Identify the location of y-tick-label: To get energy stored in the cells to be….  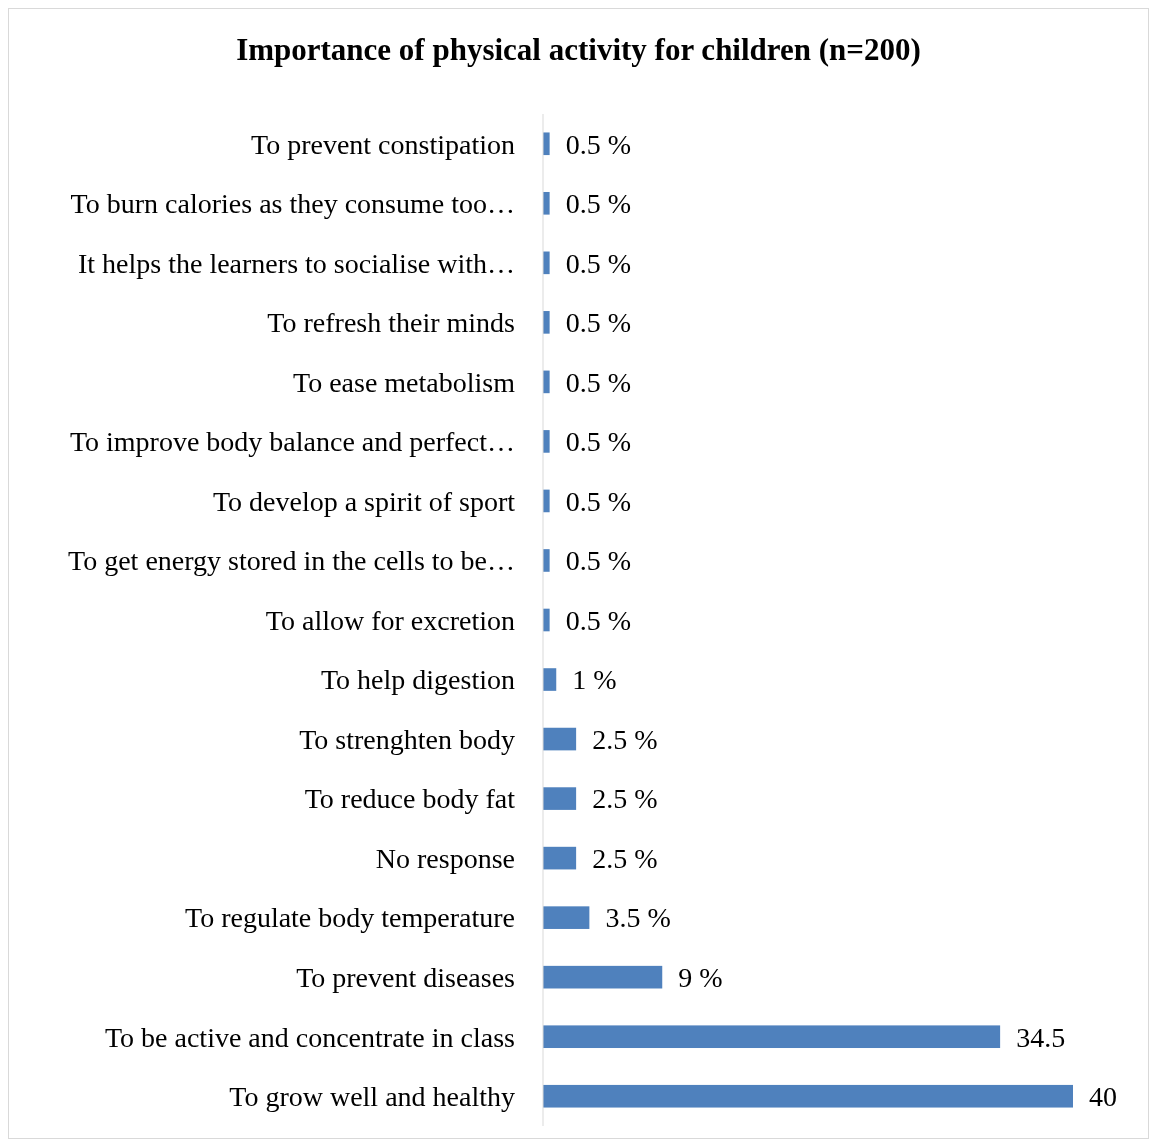
(291, 561).